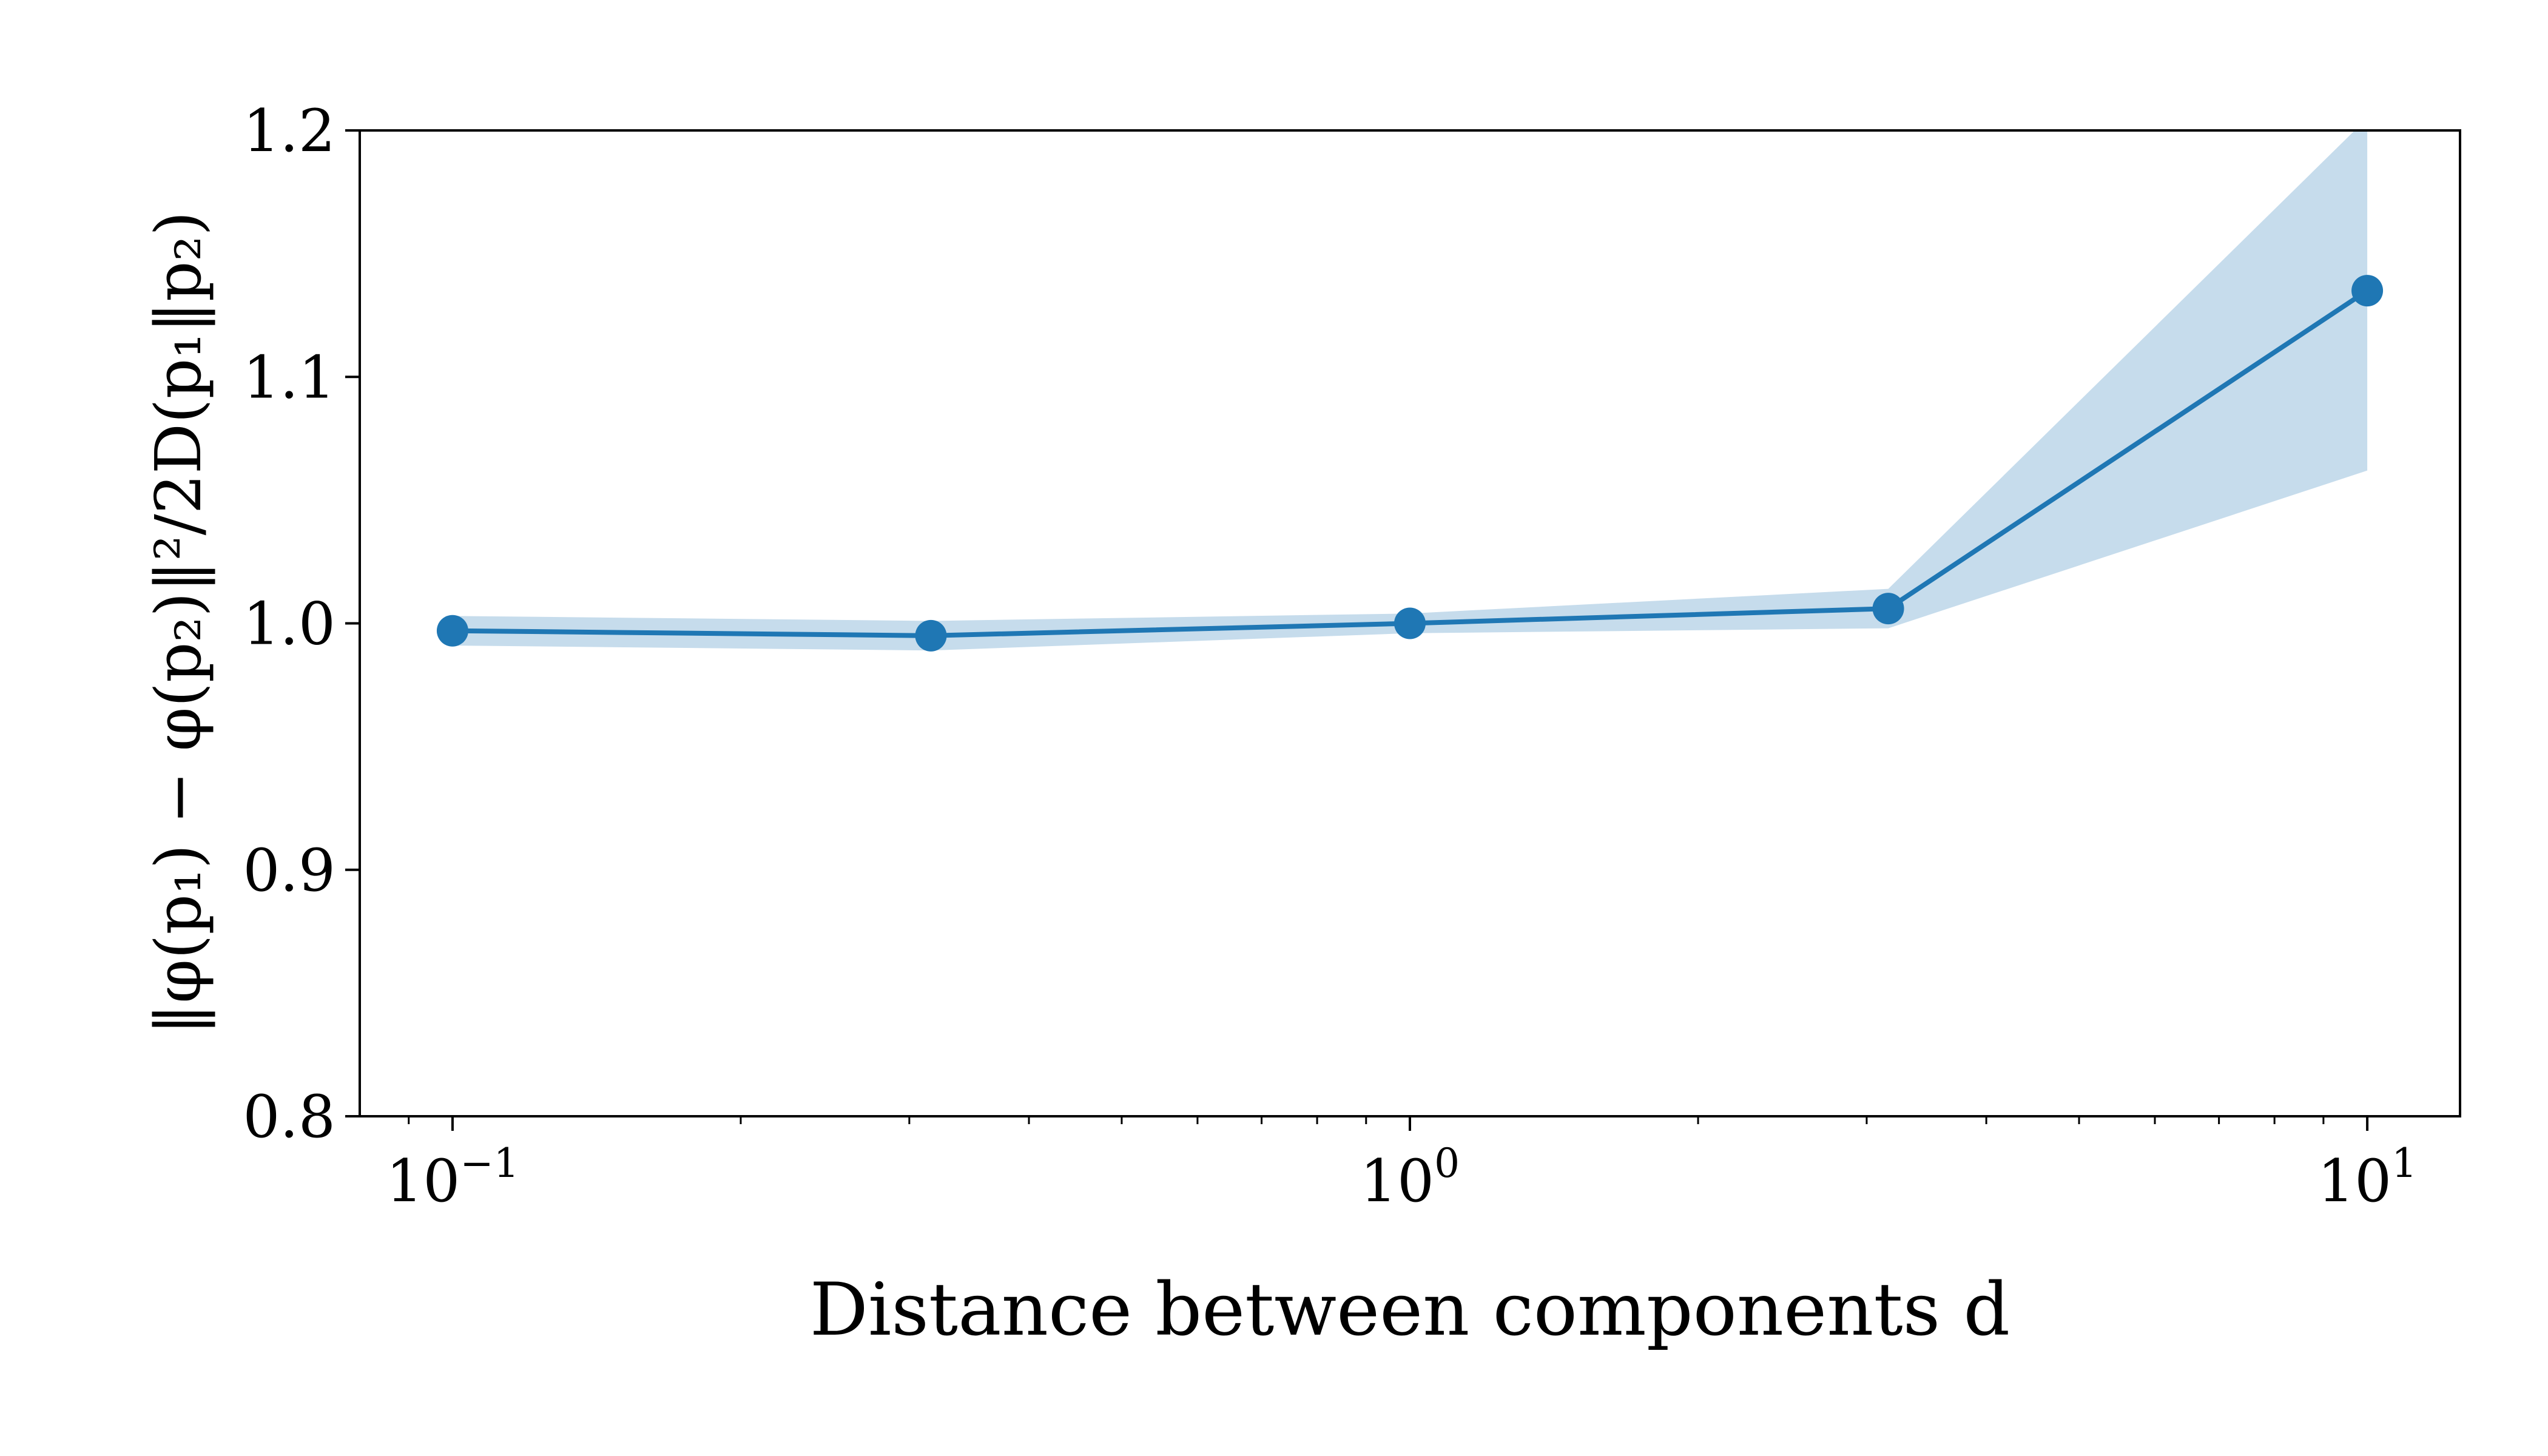  What do you see at coordinates (289, 624) in the screenshot?
I see `y-tick-label: 1.0` at bounding box center [289, 624].